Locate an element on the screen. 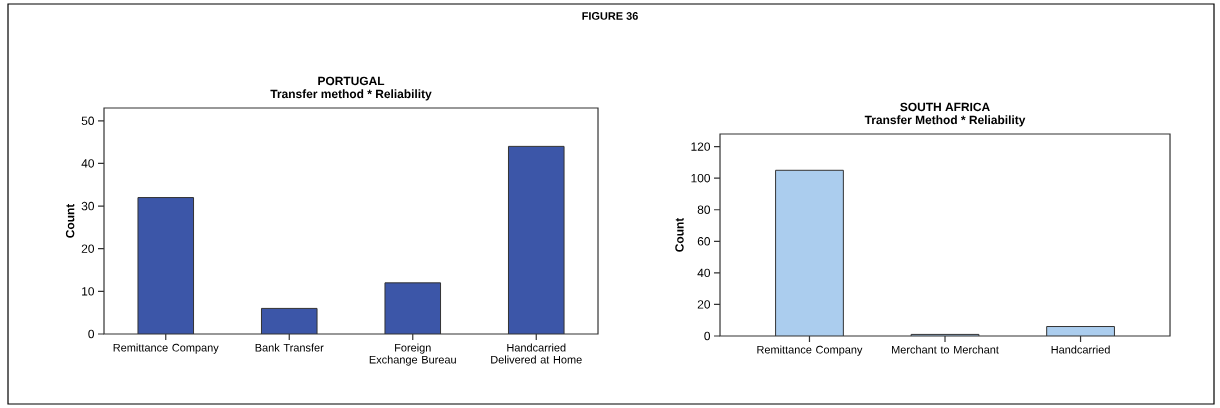 Image resolution: width=1220 pixels, height=408 pixels. y-tick-label: 100 is located at coordinates (701, 178).